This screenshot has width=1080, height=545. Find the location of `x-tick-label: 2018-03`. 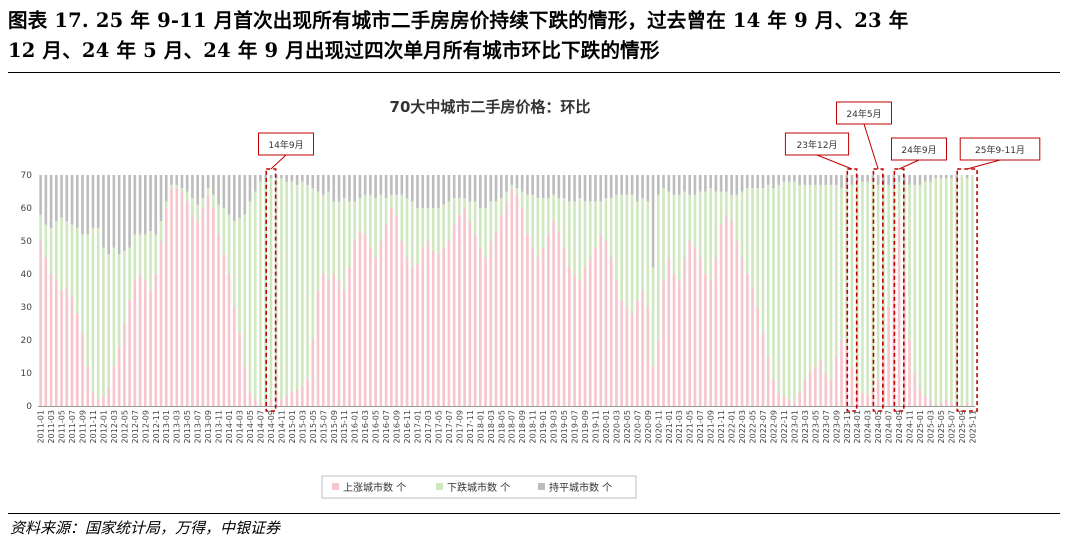

x-tick-label: 2018-03 is located at coordinates (491, 426).